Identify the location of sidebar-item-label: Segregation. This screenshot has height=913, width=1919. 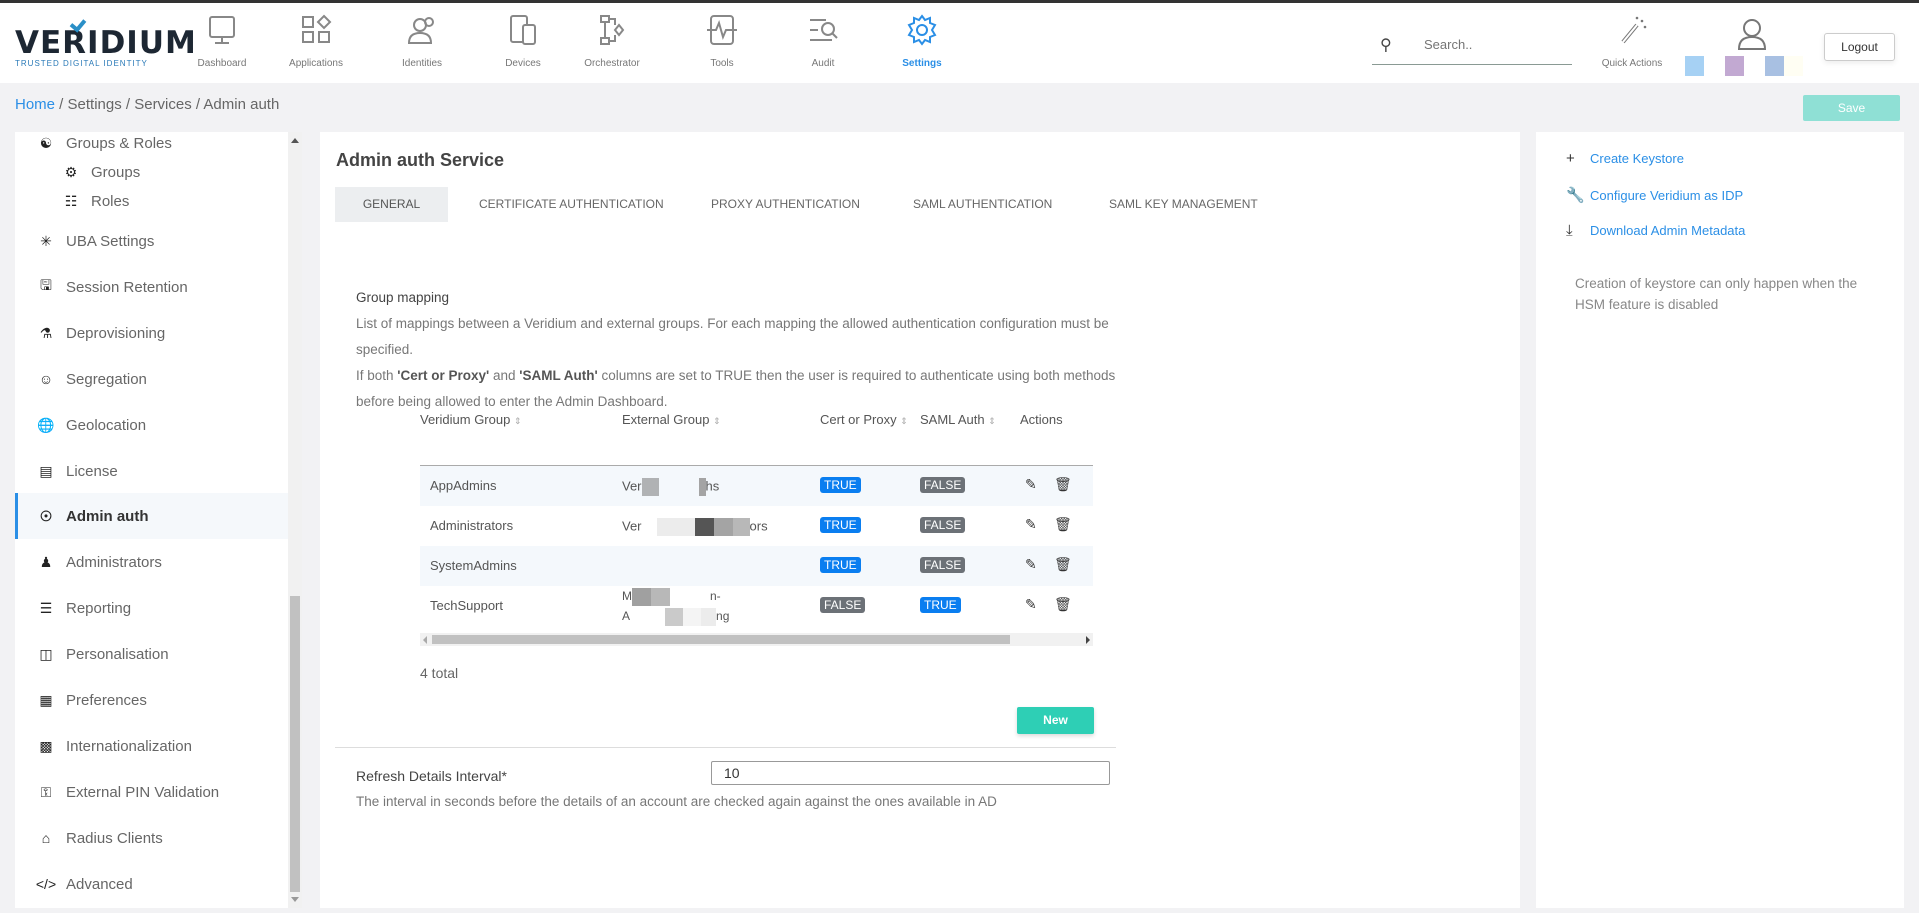
(106, 379).